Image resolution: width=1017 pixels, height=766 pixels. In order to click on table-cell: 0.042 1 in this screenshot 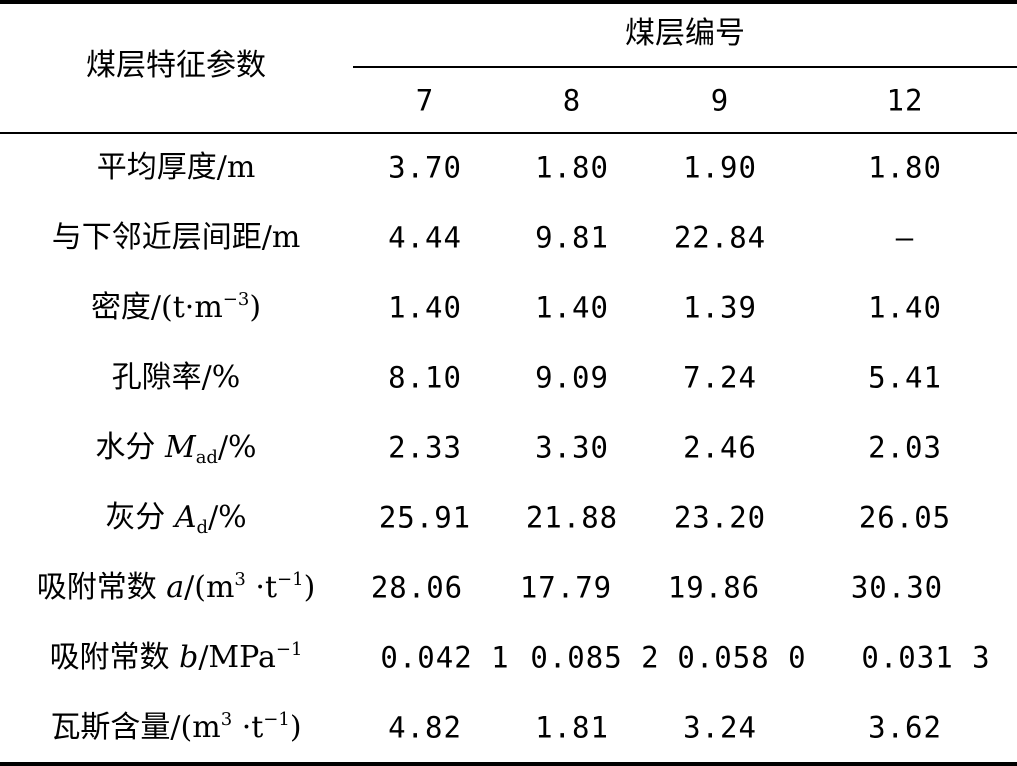, I will do `click(445, 657)`.